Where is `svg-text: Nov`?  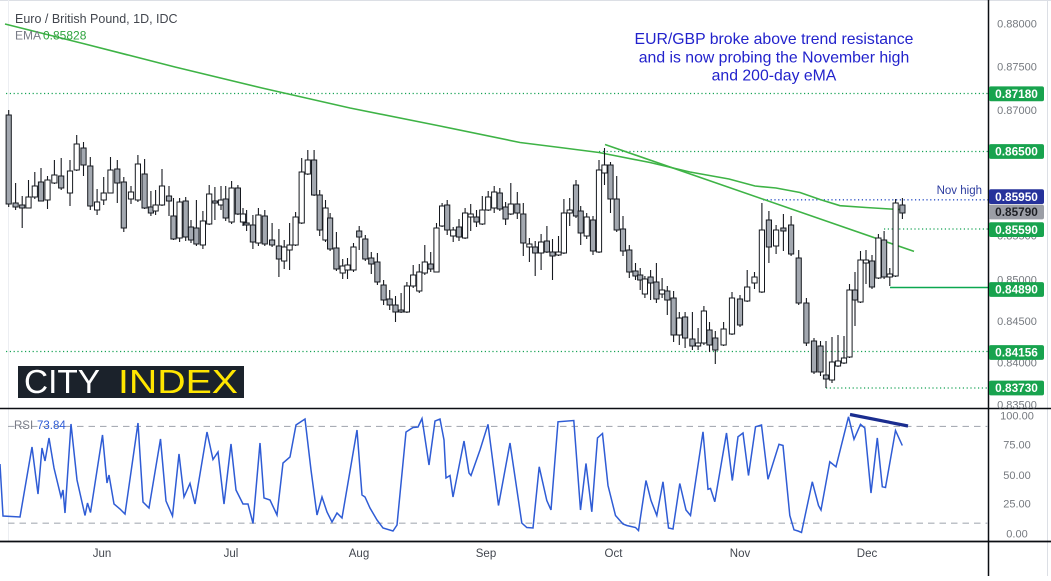 svg-text: Nov is located at coordinates (740, 554).